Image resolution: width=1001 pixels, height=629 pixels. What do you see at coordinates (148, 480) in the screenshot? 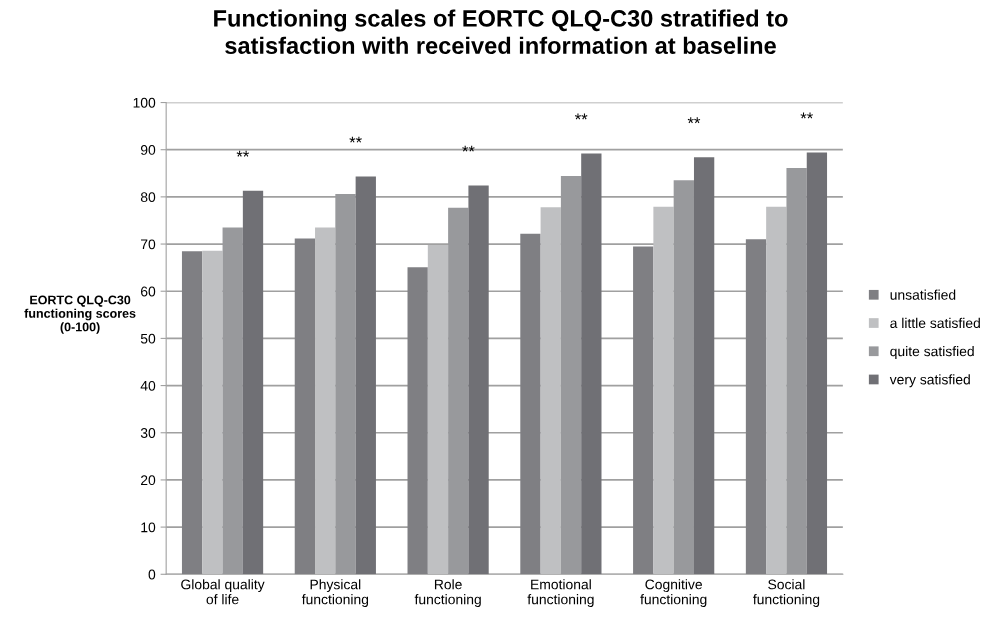
I see `y-tick-label: 20` at bounding box center [148, 480].